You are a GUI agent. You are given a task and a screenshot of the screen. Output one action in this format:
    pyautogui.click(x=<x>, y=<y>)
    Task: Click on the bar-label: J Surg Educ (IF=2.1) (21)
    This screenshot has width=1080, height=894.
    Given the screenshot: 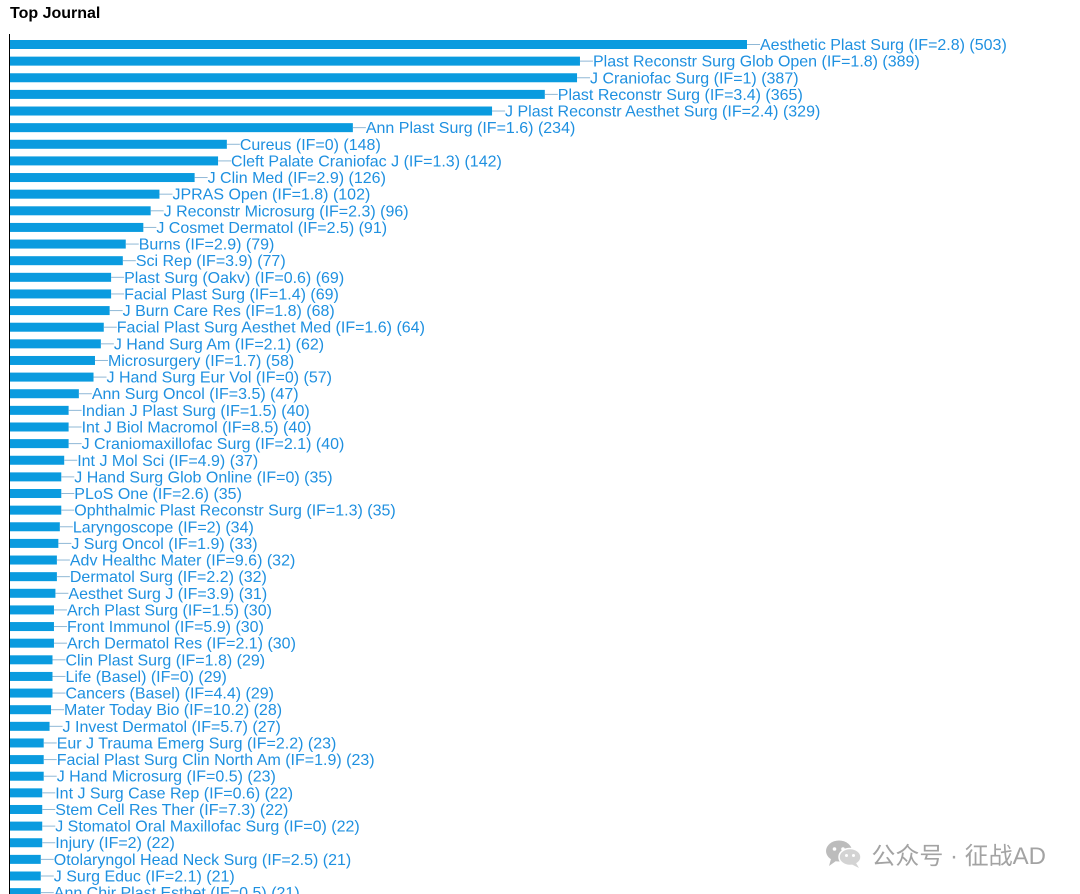 What is the action you would take?
    pyautogui.click(x=144, y=877)
    